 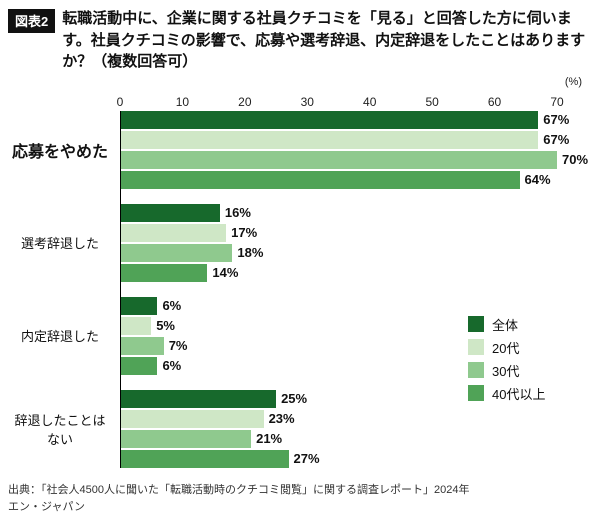 I want to click on value-label: 14%, so click(x=225, y=273).